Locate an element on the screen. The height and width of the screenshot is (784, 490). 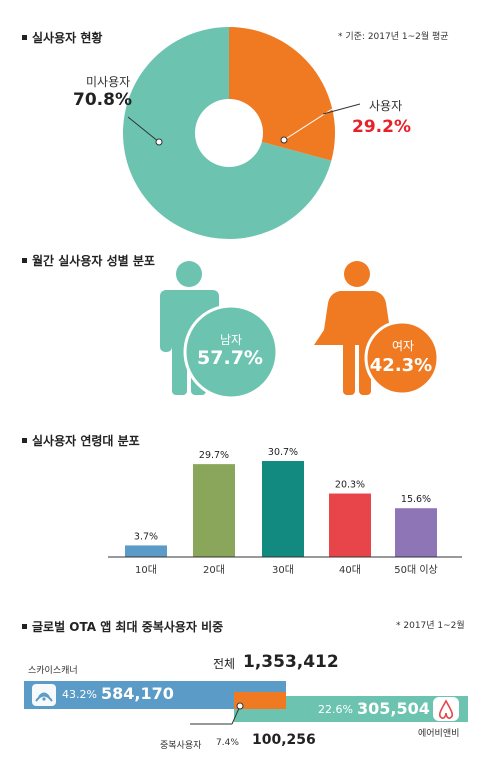
bar-category-label-0: 10대 is located at coordinates (146, 570).